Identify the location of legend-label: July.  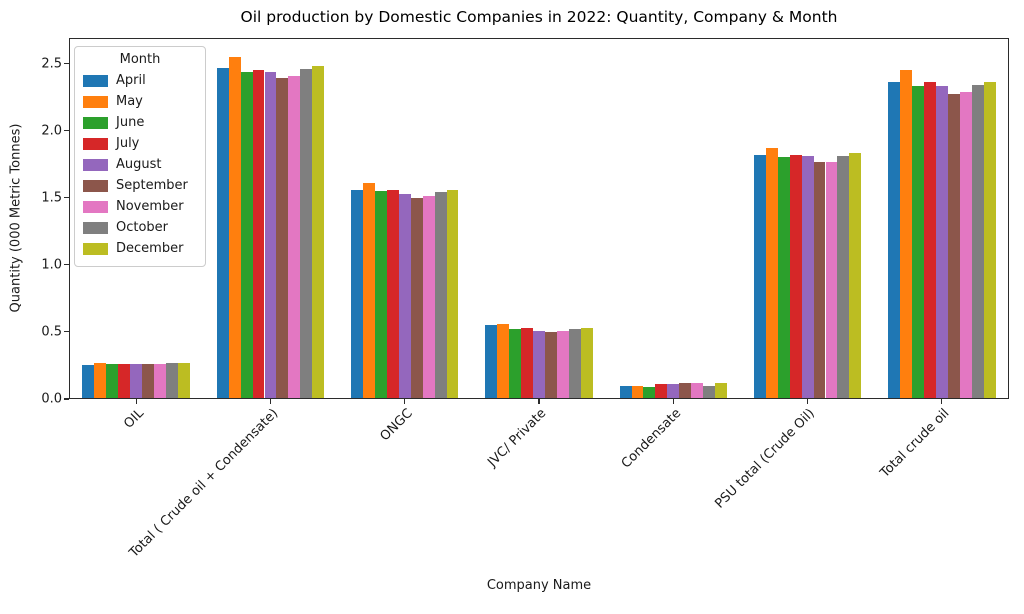
(128, 143).